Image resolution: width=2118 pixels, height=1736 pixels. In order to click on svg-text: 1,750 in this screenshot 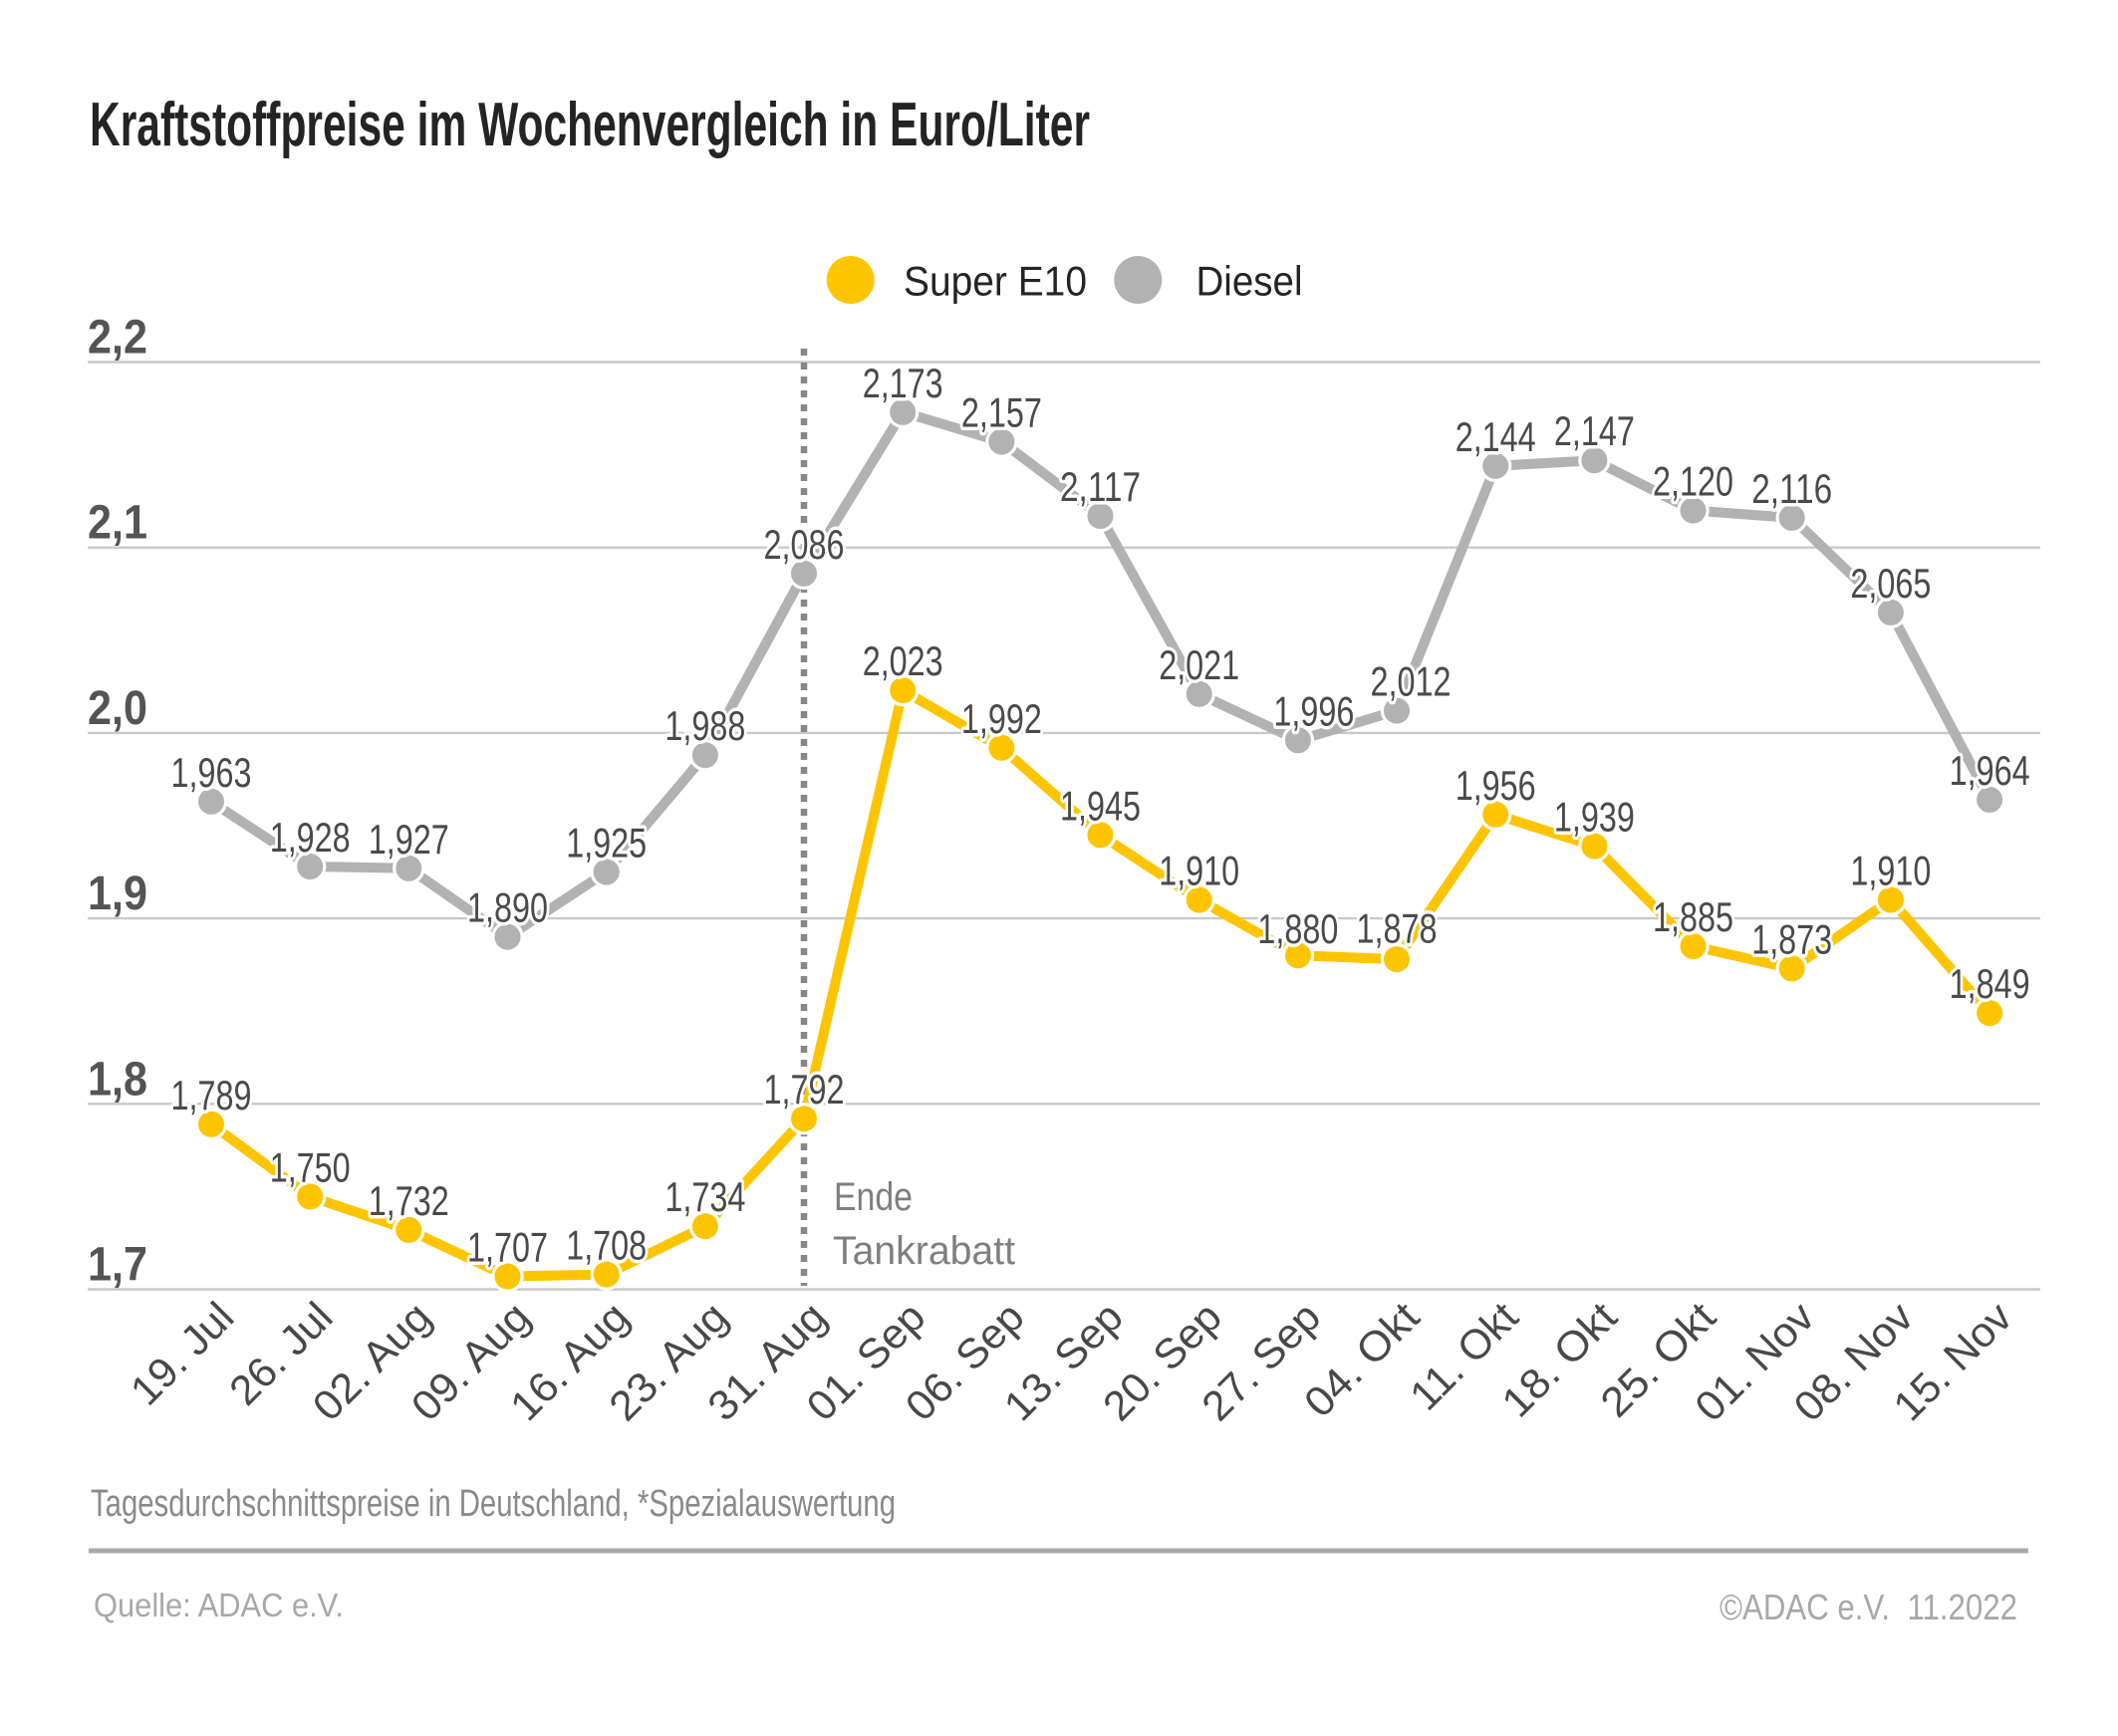, I will do `click(310, 1167)`.